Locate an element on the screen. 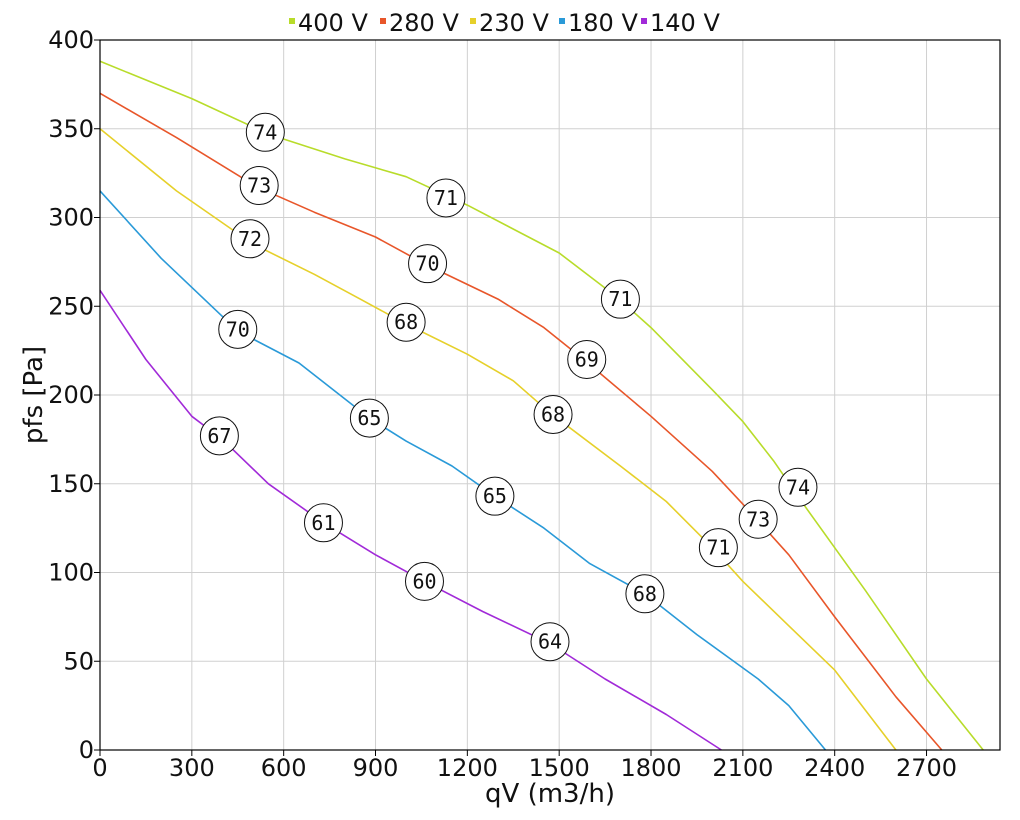  x-tick-label: 1500 is located at coordinates (559, 768).